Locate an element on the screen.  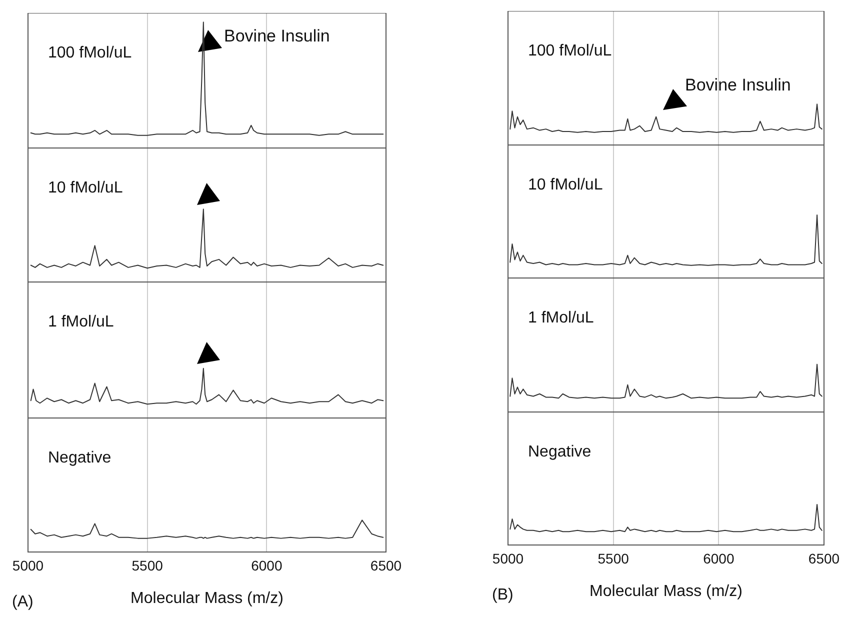
text: Bovine Insulin is located at coordinates (738, 85).